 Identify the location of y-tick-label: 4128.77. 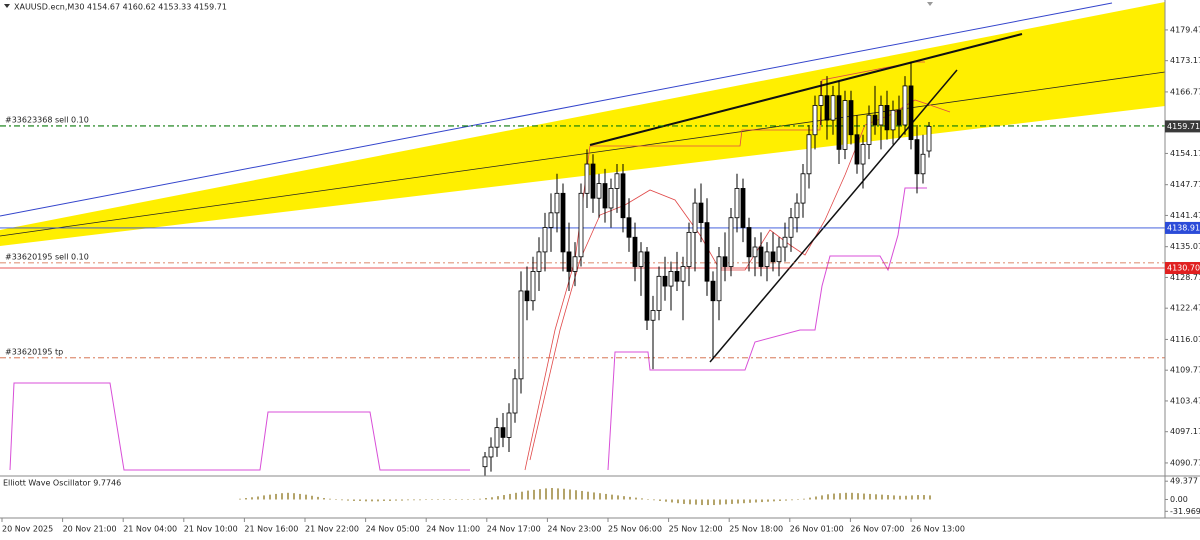
(1185, 277).